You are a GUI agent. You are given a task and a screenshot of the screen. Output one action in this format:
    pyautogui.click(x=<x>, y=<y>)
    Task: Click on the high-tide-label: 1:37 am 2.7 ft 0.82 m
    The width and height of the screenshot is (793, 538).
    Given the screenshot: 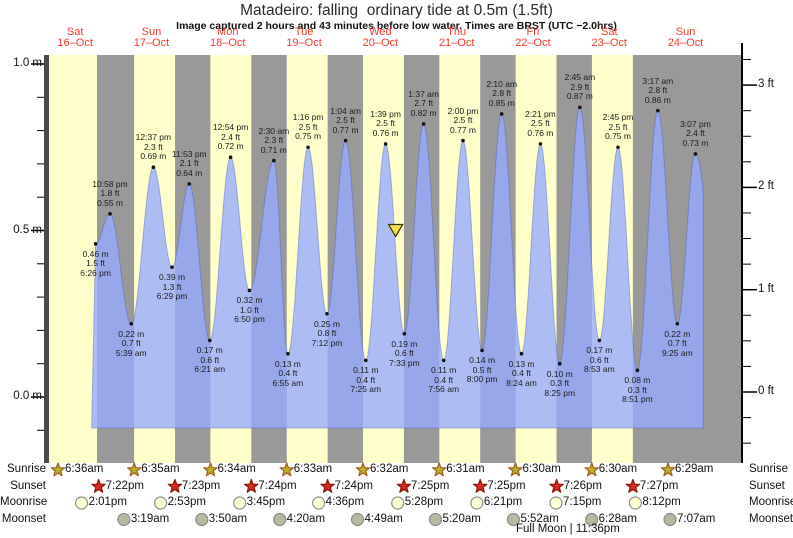 What is the action you would take?
    pyautogui.click(x=423, y=103)
    